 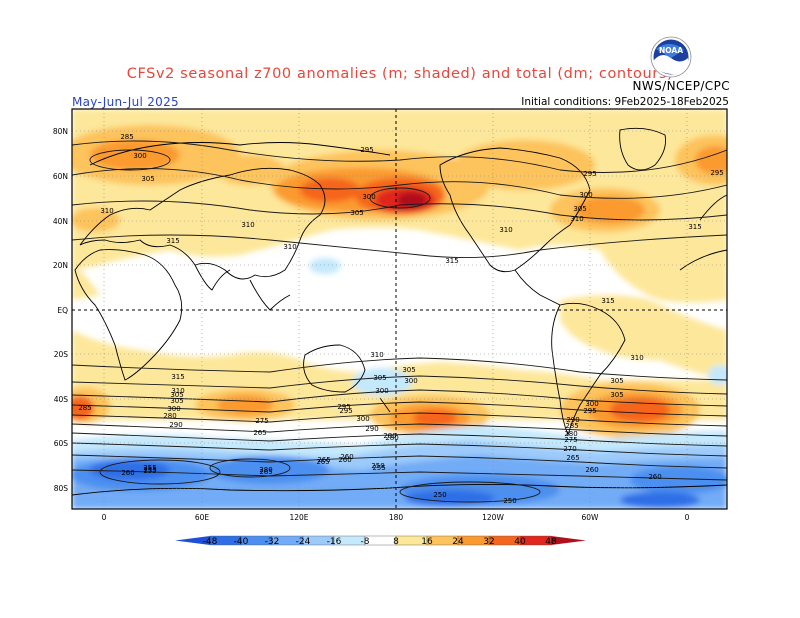 What do you see at coordinates (192, 540) in the screenshot?
I see `colorbar-min-arrow` at bounding box center [192, 540].